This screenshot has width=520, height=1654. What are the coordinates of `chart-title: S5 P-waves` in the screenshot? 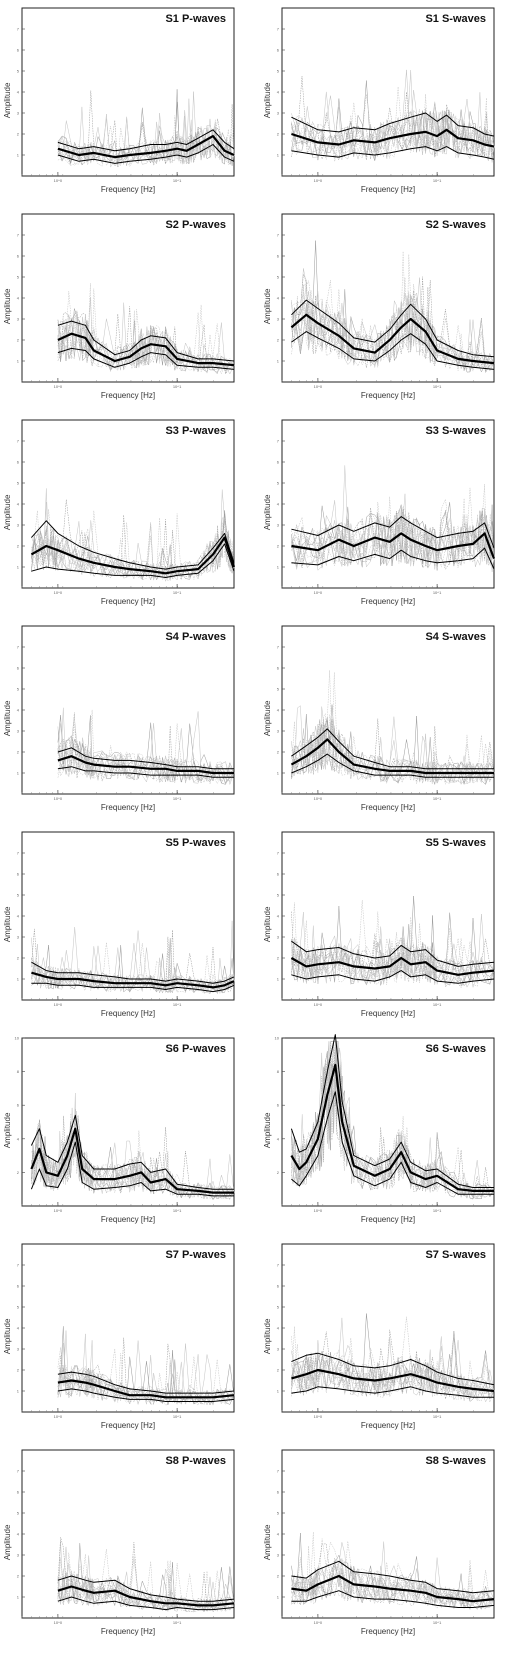 It's located at (195, 843).